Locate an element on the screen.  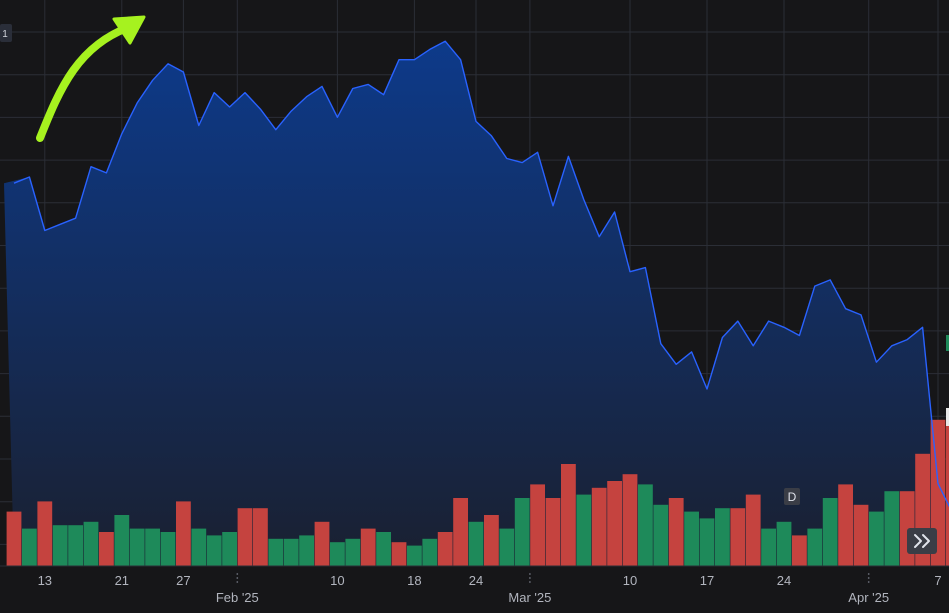
price-axis-badge-label: 1 is located at coordinates (5, 34).